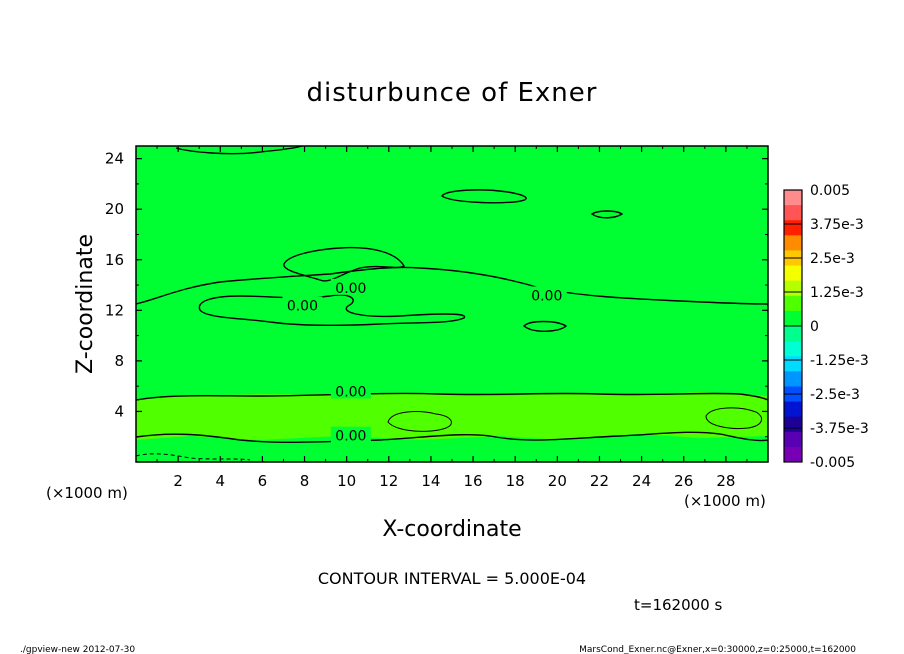  Describe the element at coordinates (599, 481) in the screenshot. I see `x-tick-label: 22` at that location.